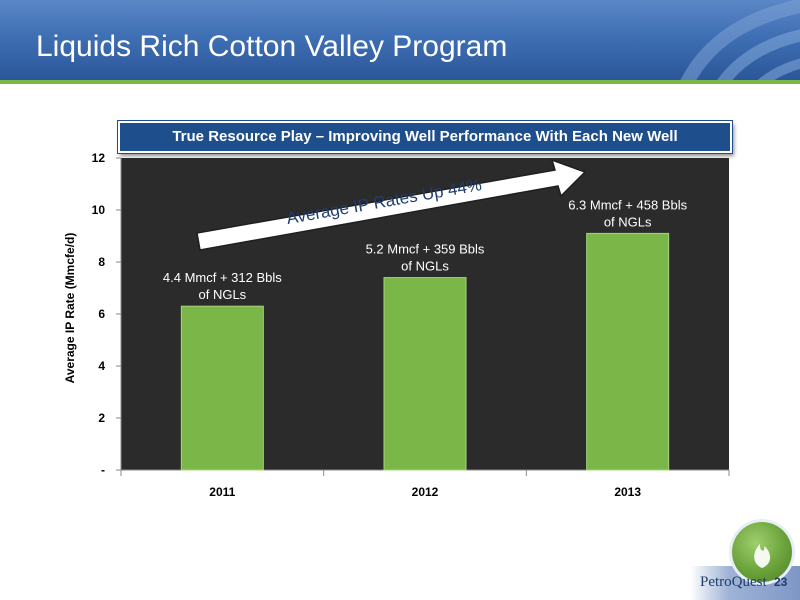  Describe the element at coordinates (101, 262) in the screenshot. I see `y-tick-label: 8` at that location.